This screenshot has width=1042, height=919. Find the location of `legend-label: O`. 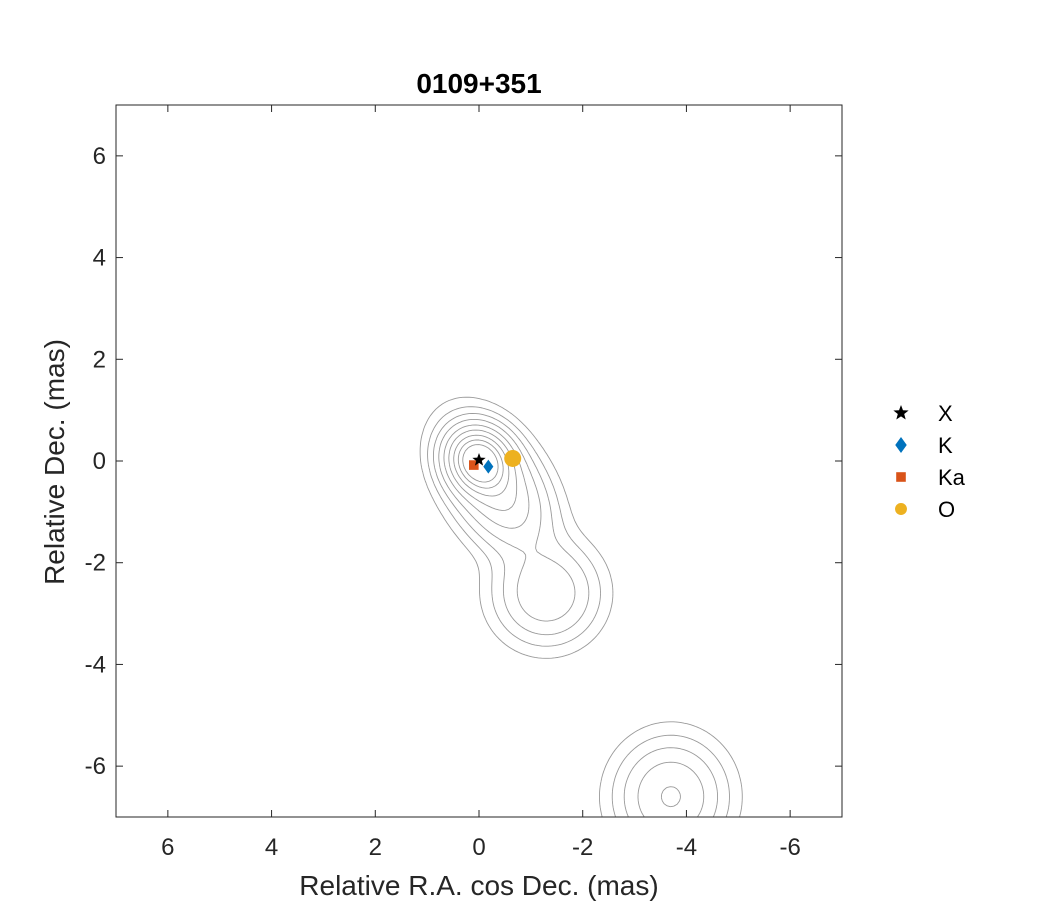

legend-label: O is located at coordinates (946, 509).